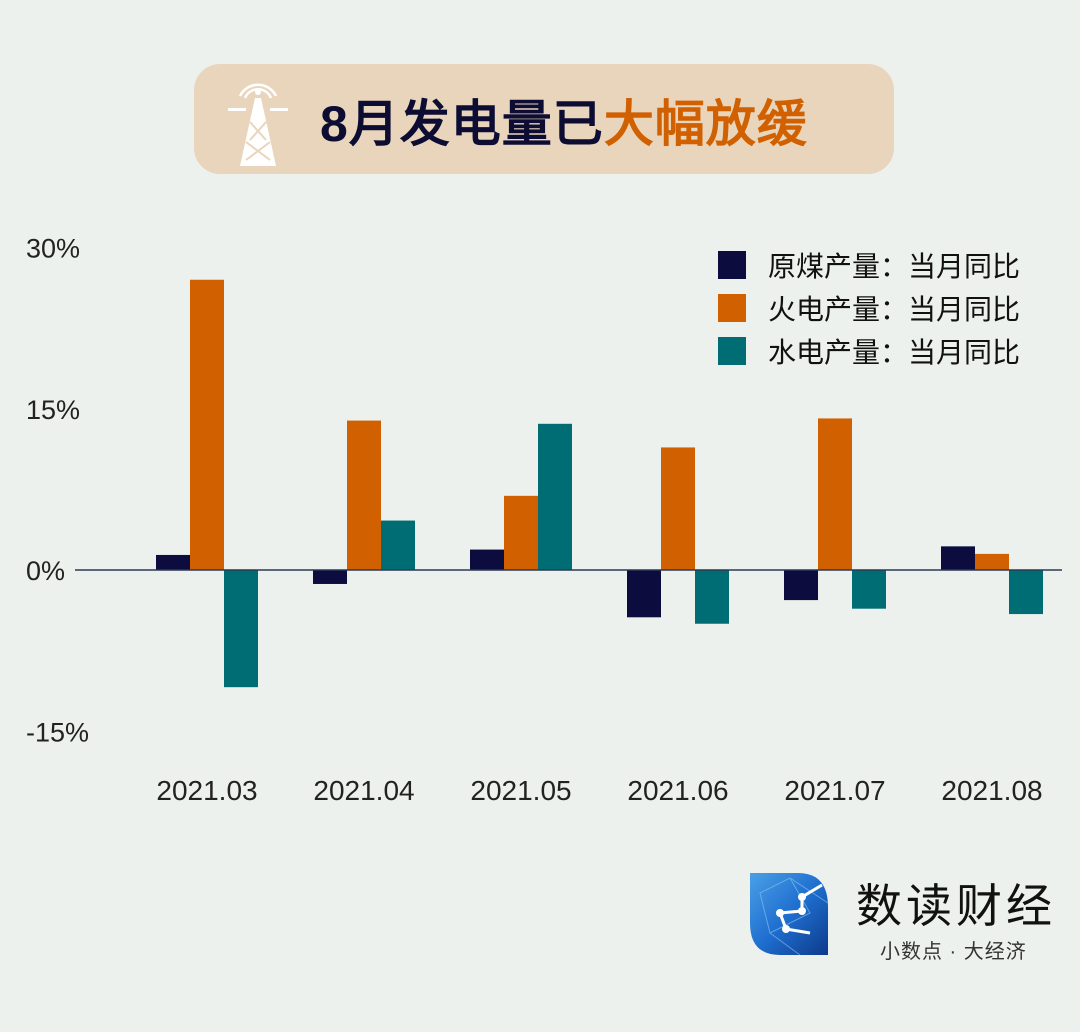  Describe the element at coordinates (678, 508) in the screenshot. I see `bar-2021.06-series-1` at that location.